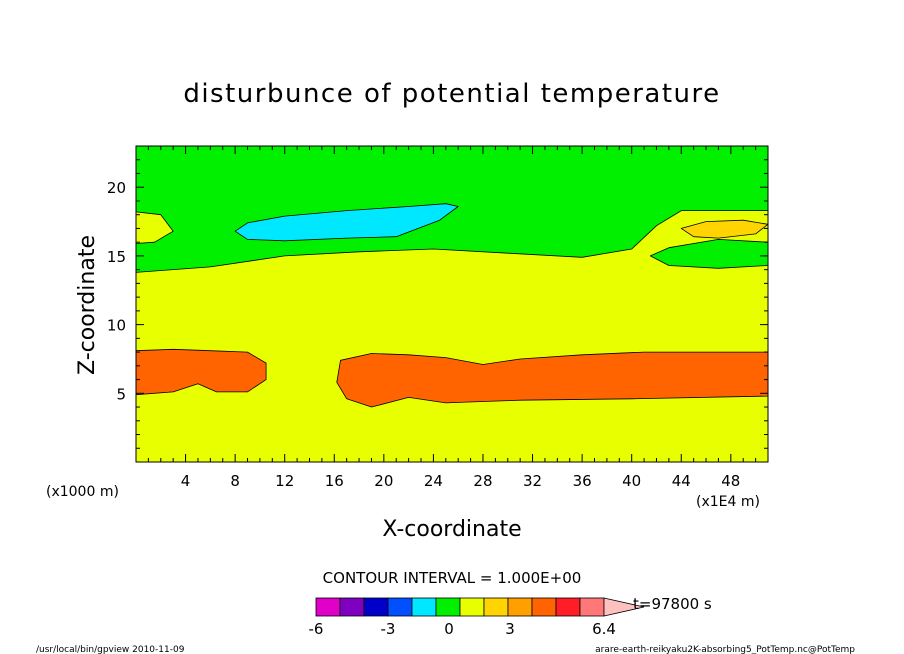 The height and width of the screenshot is (654, 904). Describe the element at coordinates (121, 394) in the screenshot. I see `y-tick-label: 5` at that location.